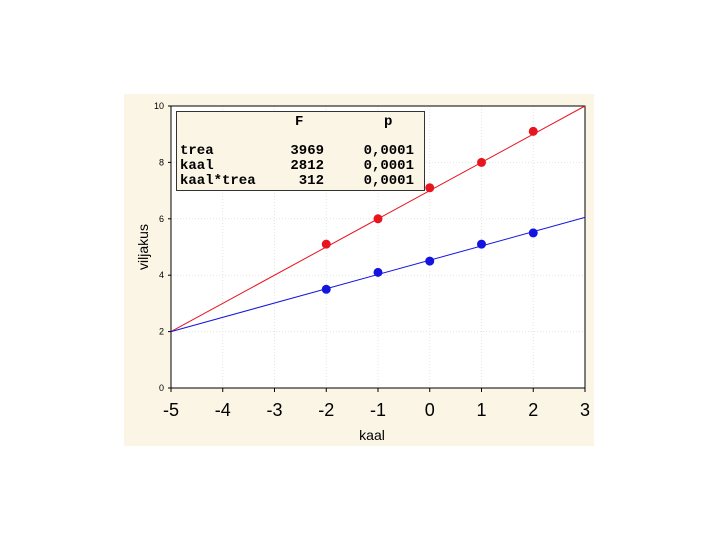 The height and width of the screenshot is (540, 720). I want to click on stats-f-value: 2812, so click(307, 166).